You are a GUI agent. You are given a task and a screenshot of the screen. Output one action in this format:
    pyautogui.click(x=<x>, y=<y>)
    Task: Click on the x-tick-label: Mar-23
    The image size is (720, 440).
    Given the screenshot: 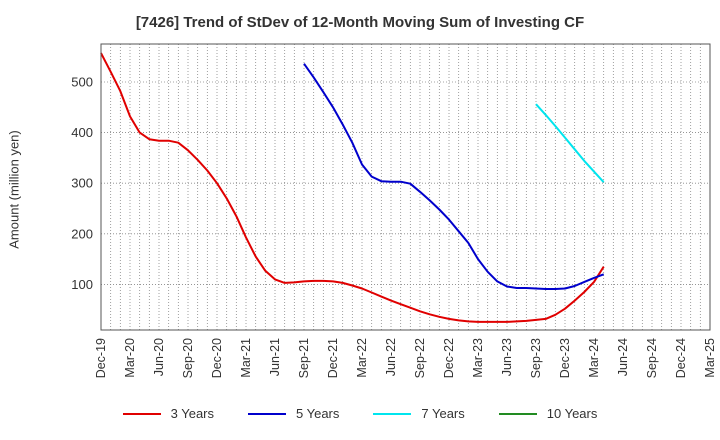 What is the action you would take?
    pyautogui.click(x=478, y=358)
    